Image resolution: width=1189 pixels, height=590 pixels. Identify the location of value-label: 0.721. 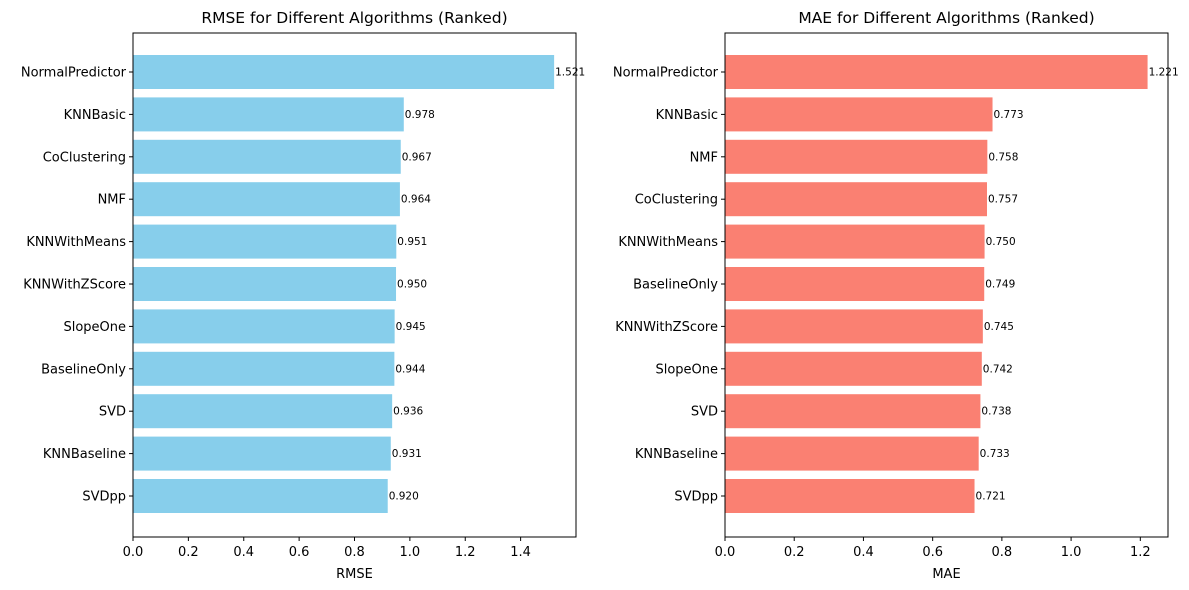
(991, 497).